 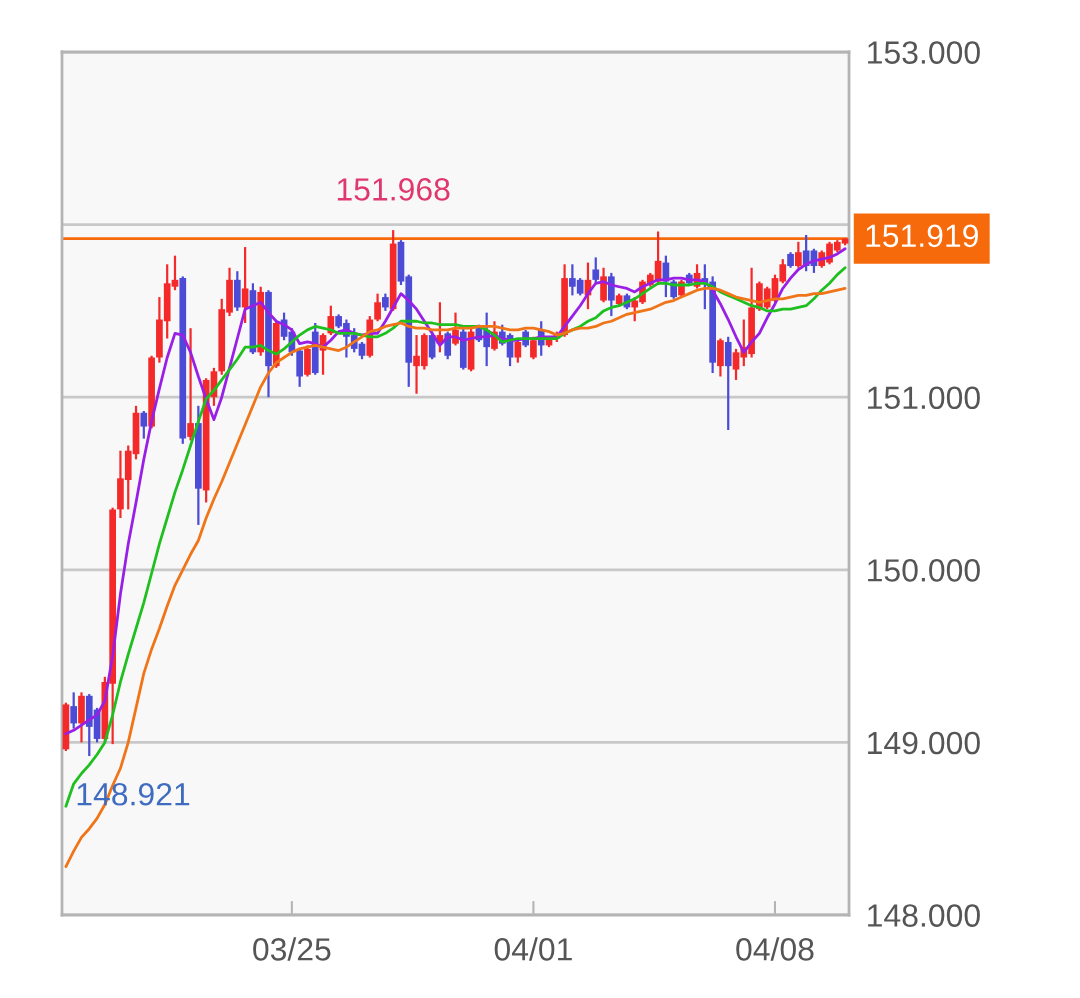 What do you see at coordinates (393, 189) in the screenshot?
I see `annotation: 151.968` at bounding box center [393, 189].